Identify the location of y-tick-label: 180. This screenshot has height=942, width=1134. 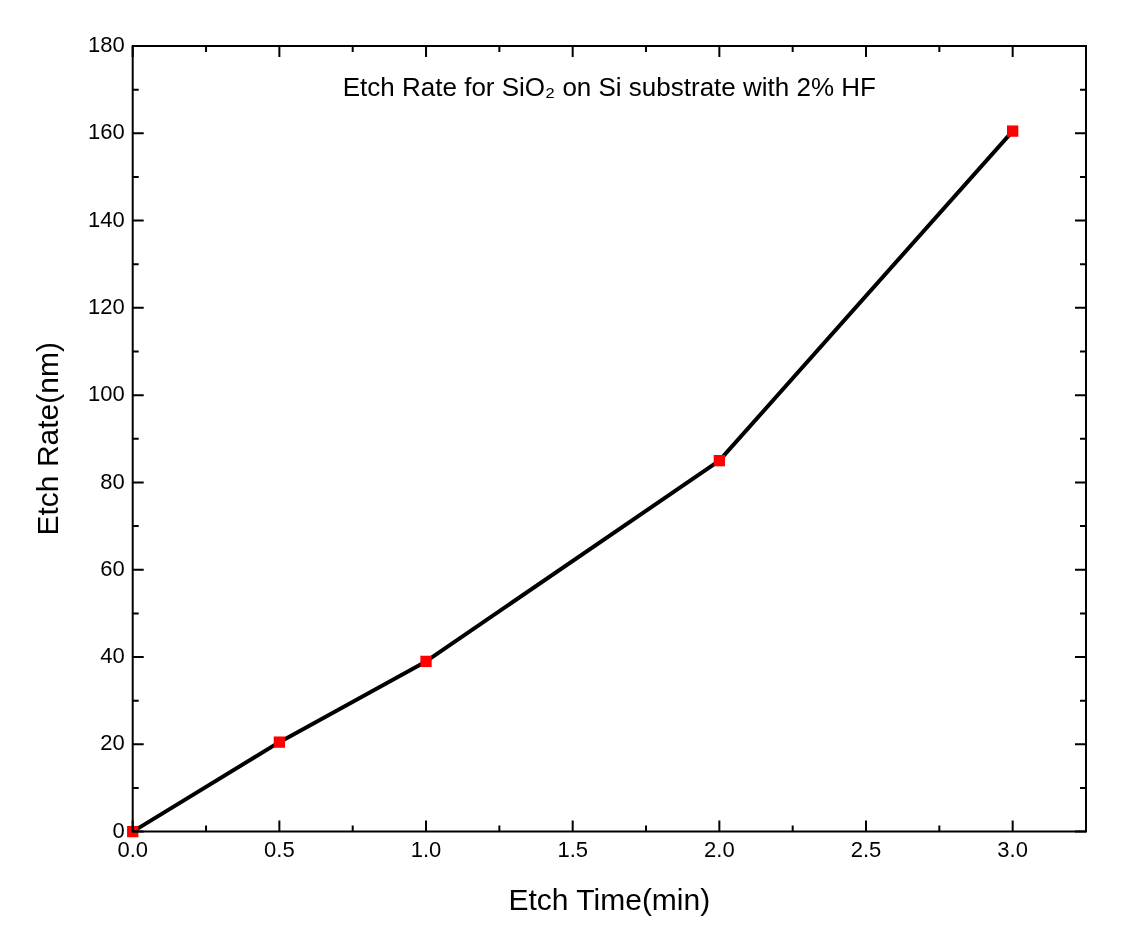
(106, 45).